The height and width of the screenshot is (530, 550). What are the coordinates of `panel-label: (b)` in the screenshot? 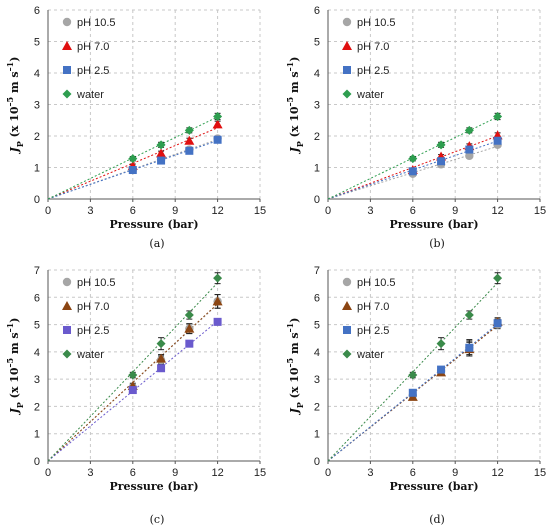 It's located at (437, 243).